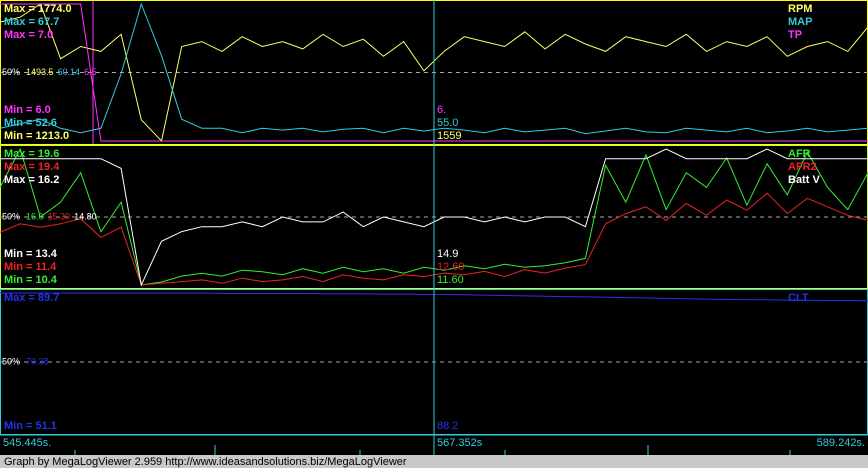 The height and width of the screenshot is (468, 868). I want to click on min-label: Min = 10.4, so click(31, 280).